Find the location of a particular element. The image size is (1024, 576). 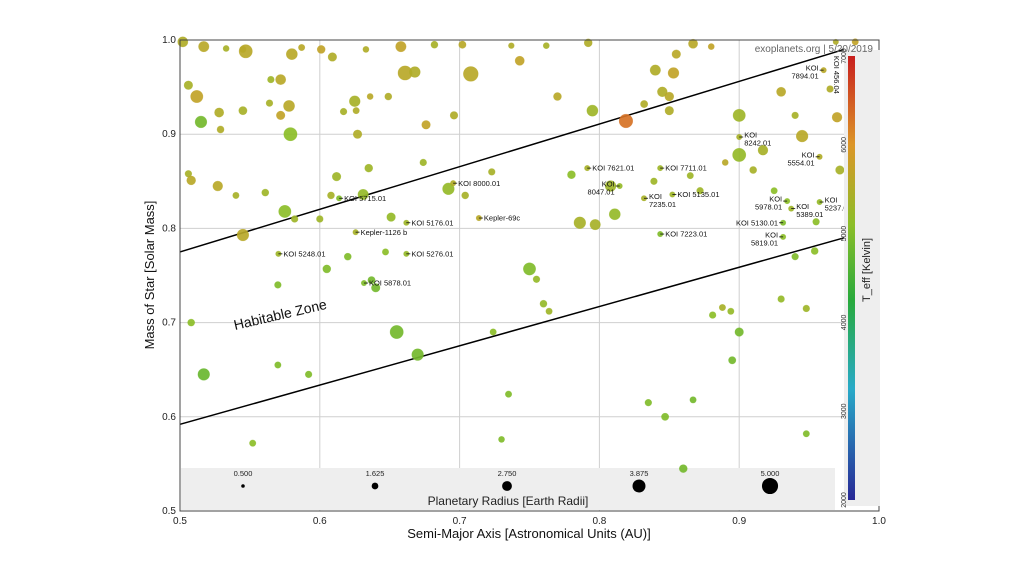

y-tick-label: 0.5 is located at coordinates (169, 511).